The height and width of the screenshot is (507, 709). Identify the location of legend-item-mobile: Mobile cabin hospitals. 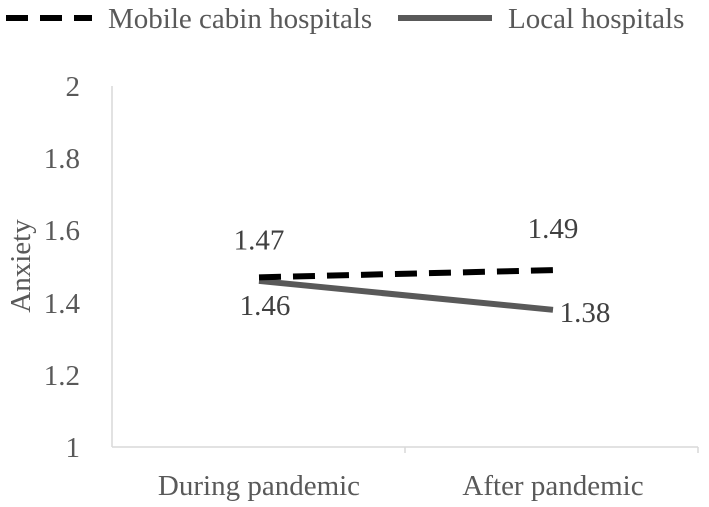
(189, 19).